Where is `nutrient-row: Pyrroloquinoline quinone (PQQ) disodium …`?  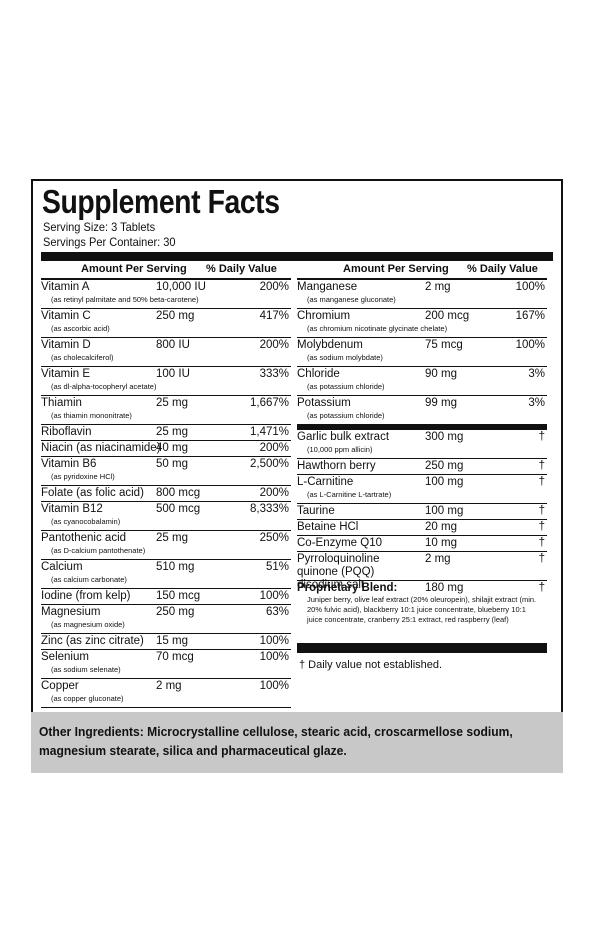
nutrient-row: Pyrroloquinoline quinone (PQQ) disodium … is located at coordinates (422, 571).